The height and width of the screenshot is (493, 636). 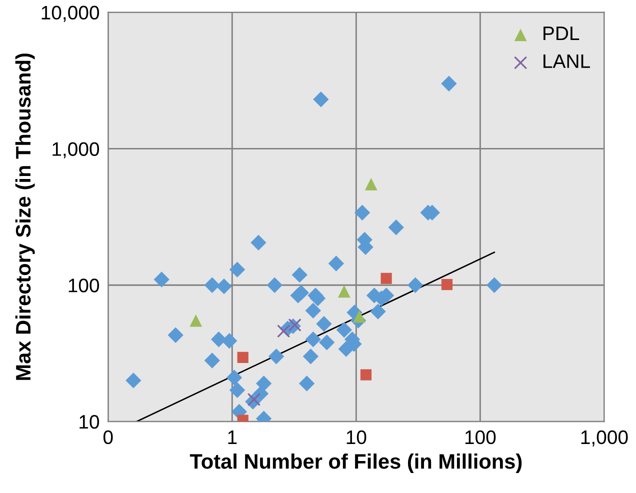 I want to click on legend-label: LANL, so click(x=567, y=61).